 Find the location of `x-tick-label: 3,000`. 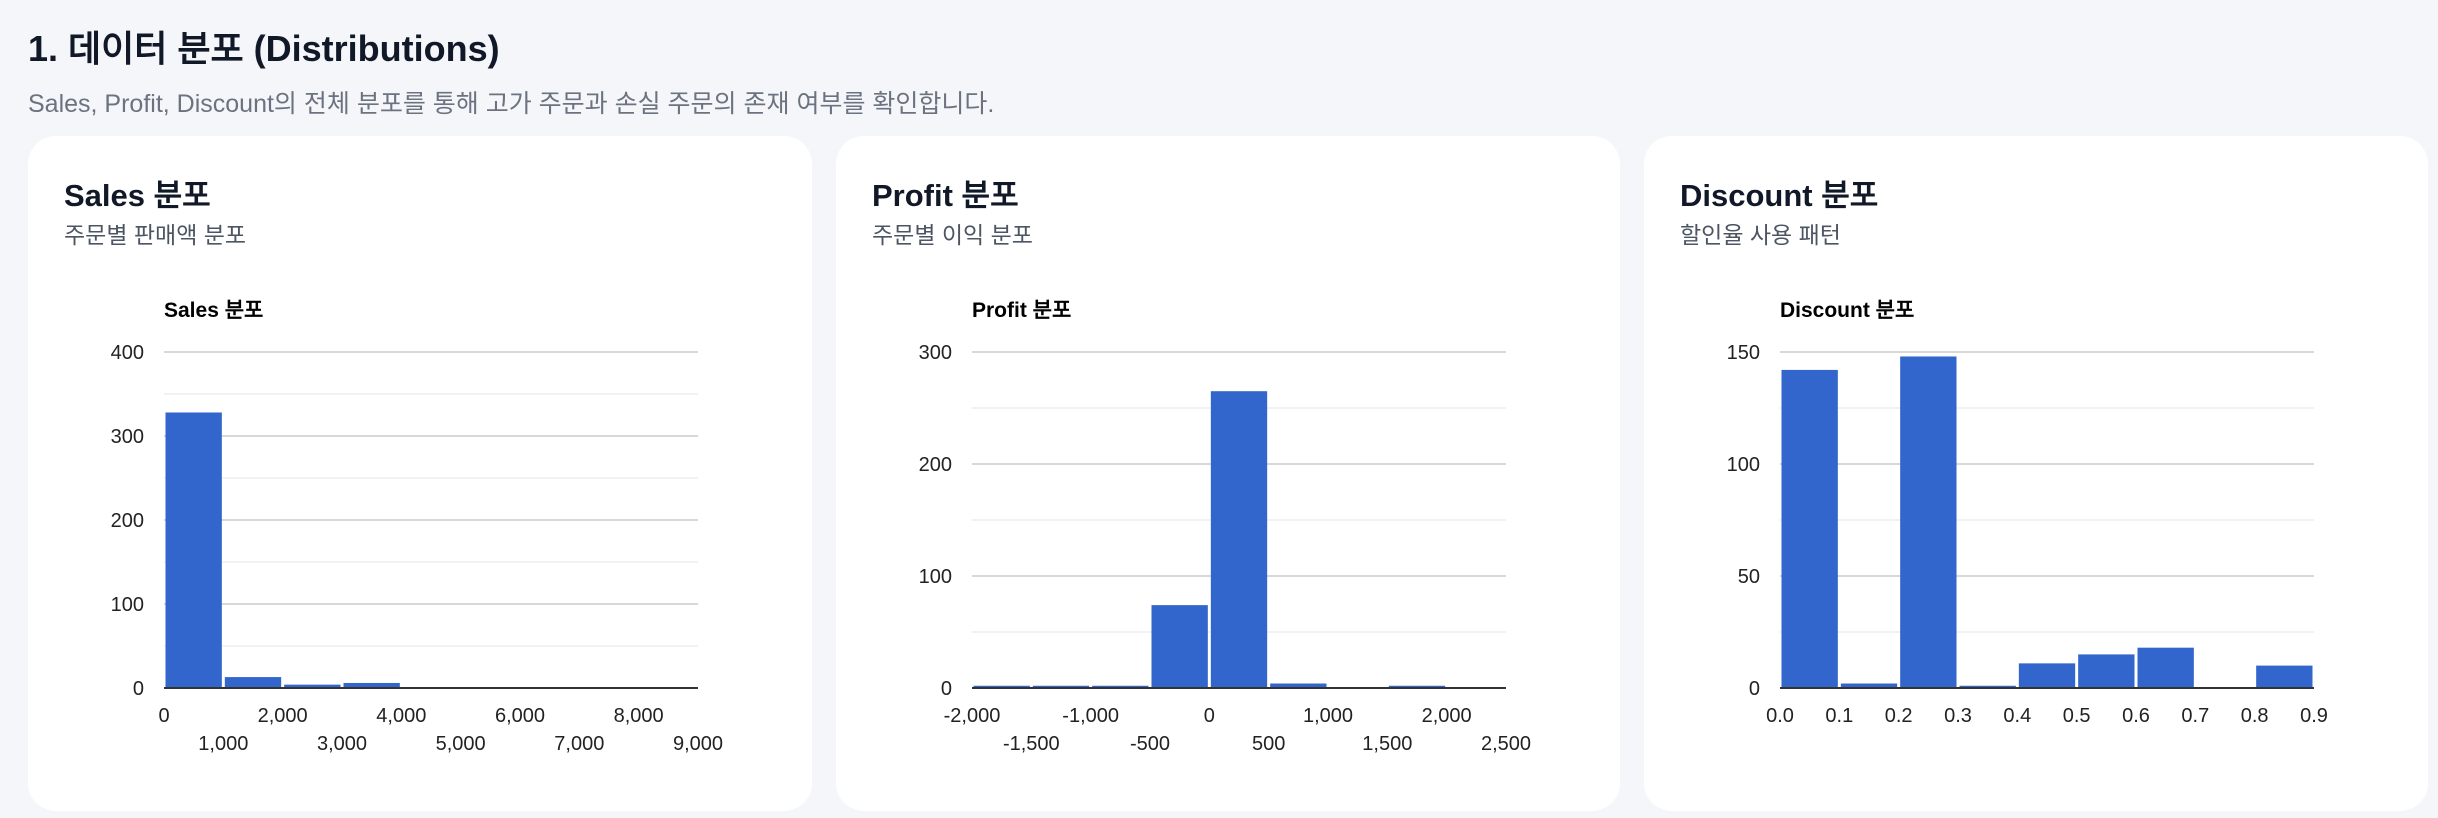

x-tick-label: 3,000 is located at coordinates (342, 744).